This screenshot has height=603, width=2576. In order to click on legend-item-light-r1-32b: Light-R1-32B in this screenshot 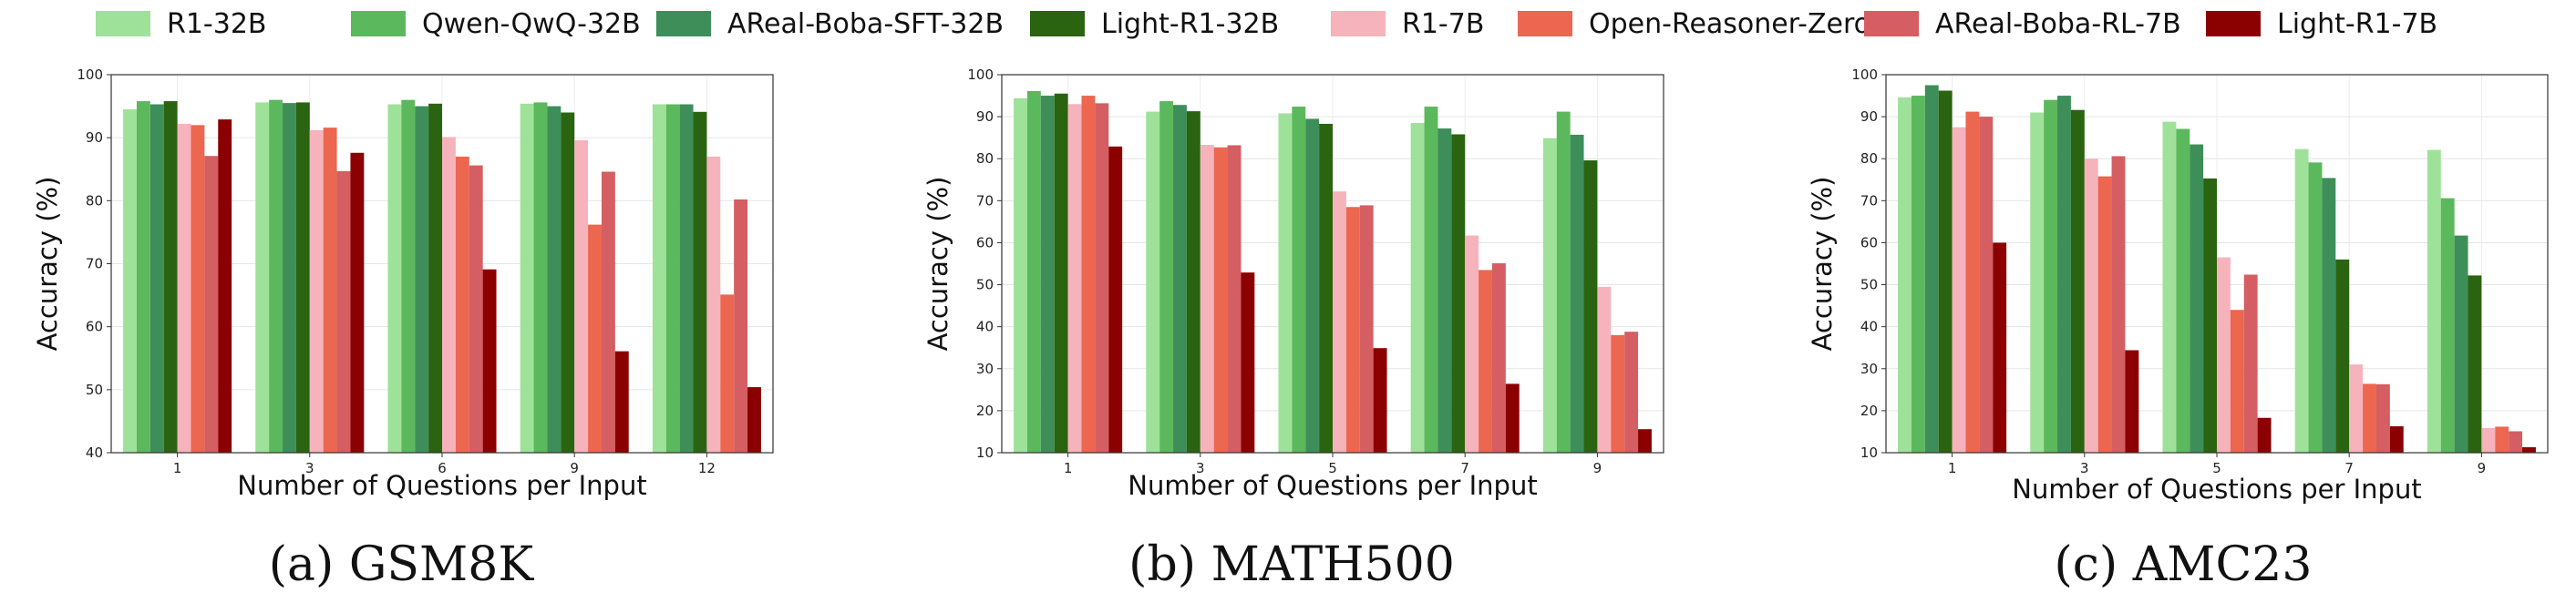, I will do `click(1154, 24)`.